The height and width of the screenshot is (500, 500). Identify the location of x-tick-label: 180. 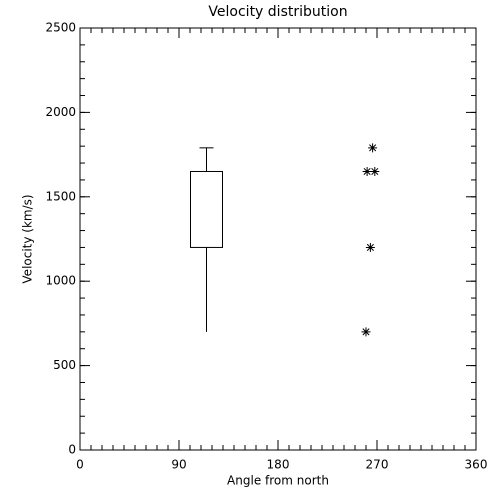
(278, 465).